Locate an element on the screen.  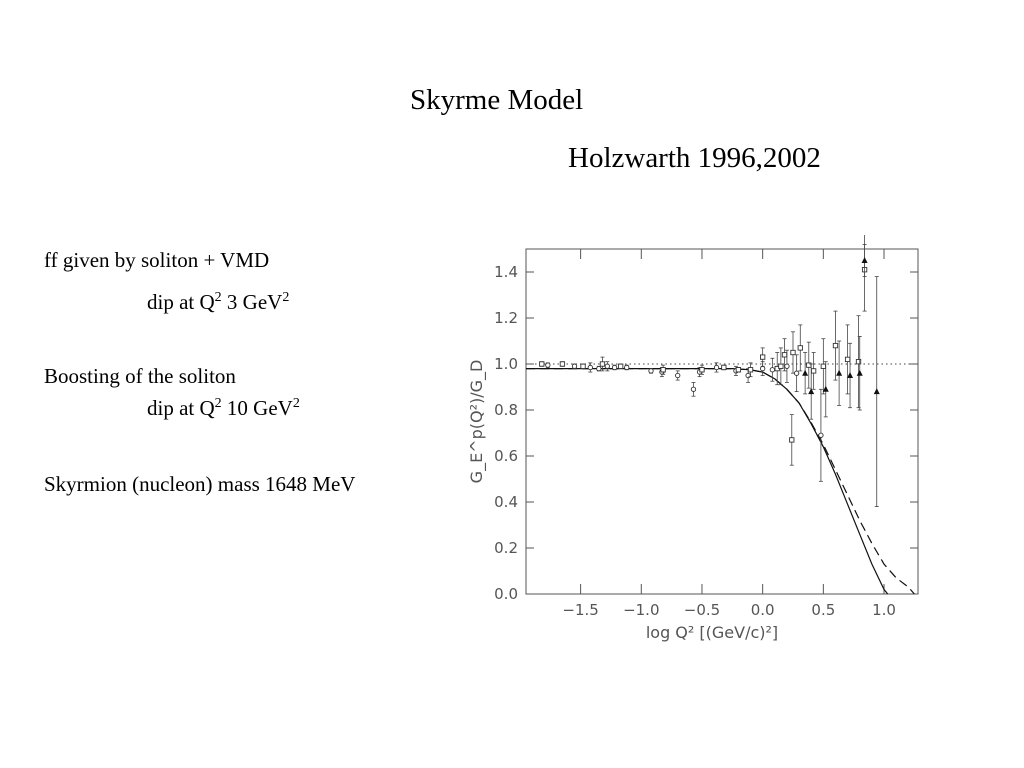
curve-dashed is located at coordinates (720, 481).